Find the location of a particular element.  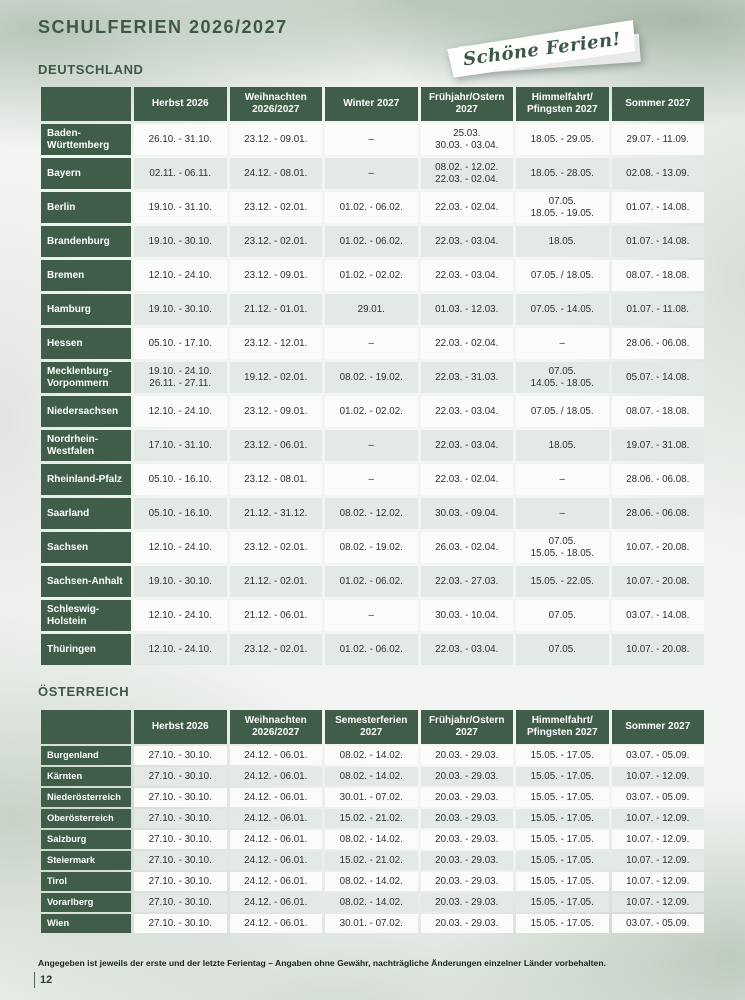

date-cell: 19.12. - 02.01. is located at coordinates (275, 377).